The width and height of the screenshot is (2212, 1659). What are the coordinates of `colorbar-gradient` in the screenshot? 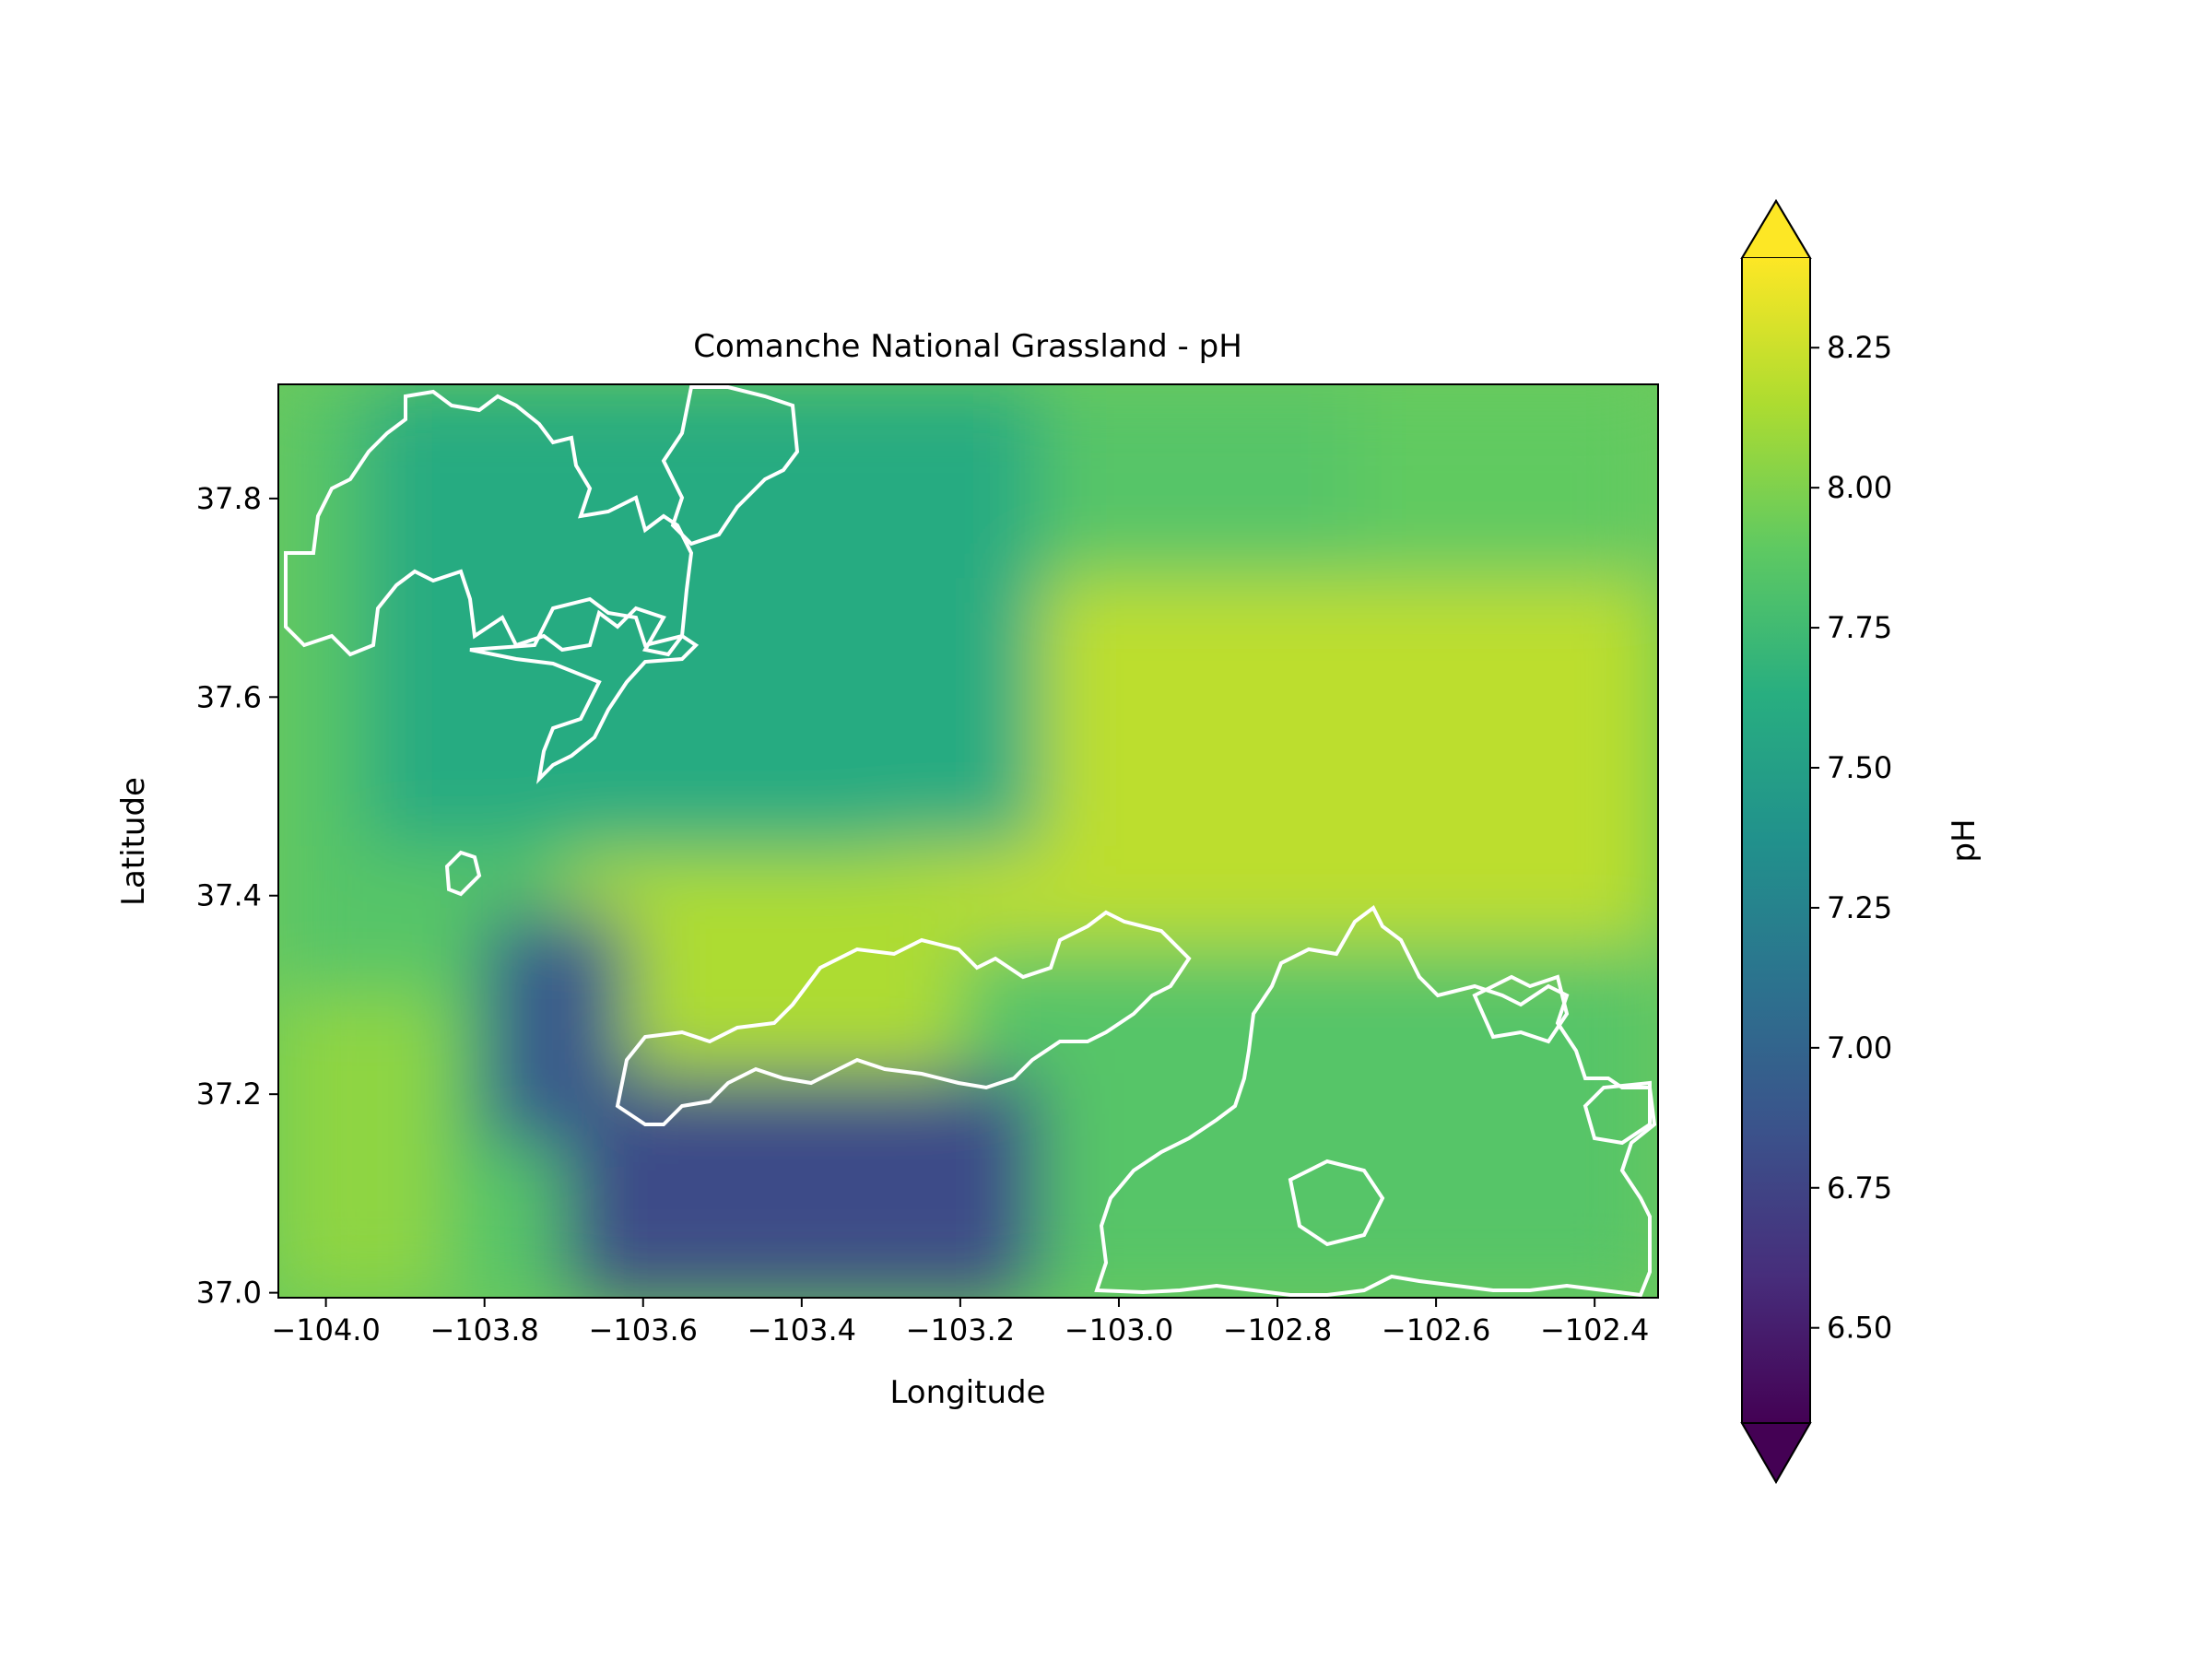 It's located at (1776, 840).